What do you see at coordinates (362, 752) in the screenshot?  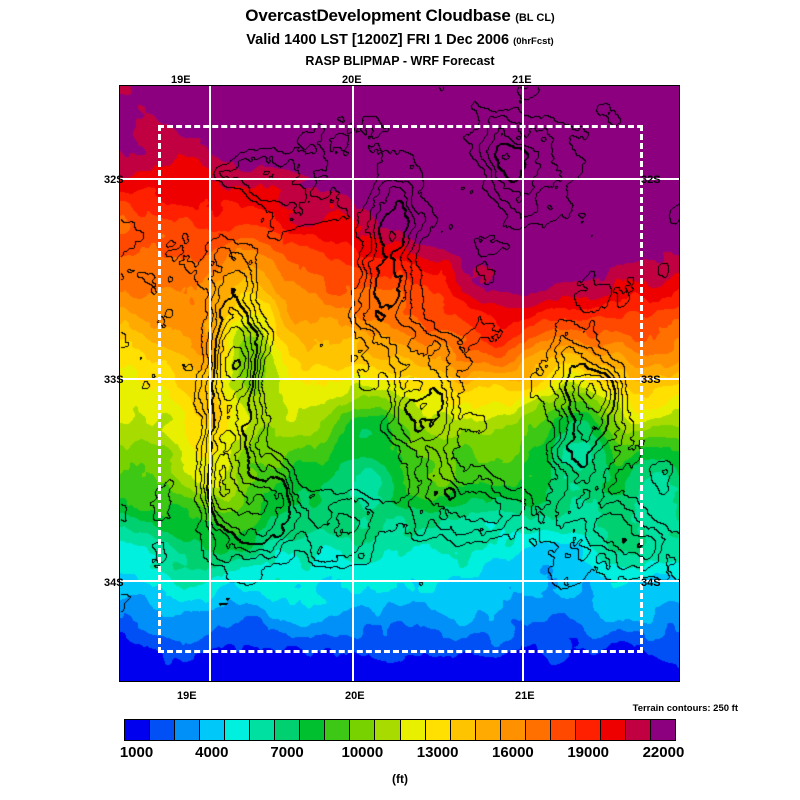 I see `colorbar-tick-10000: 10000` at bounding box center [362, 752].